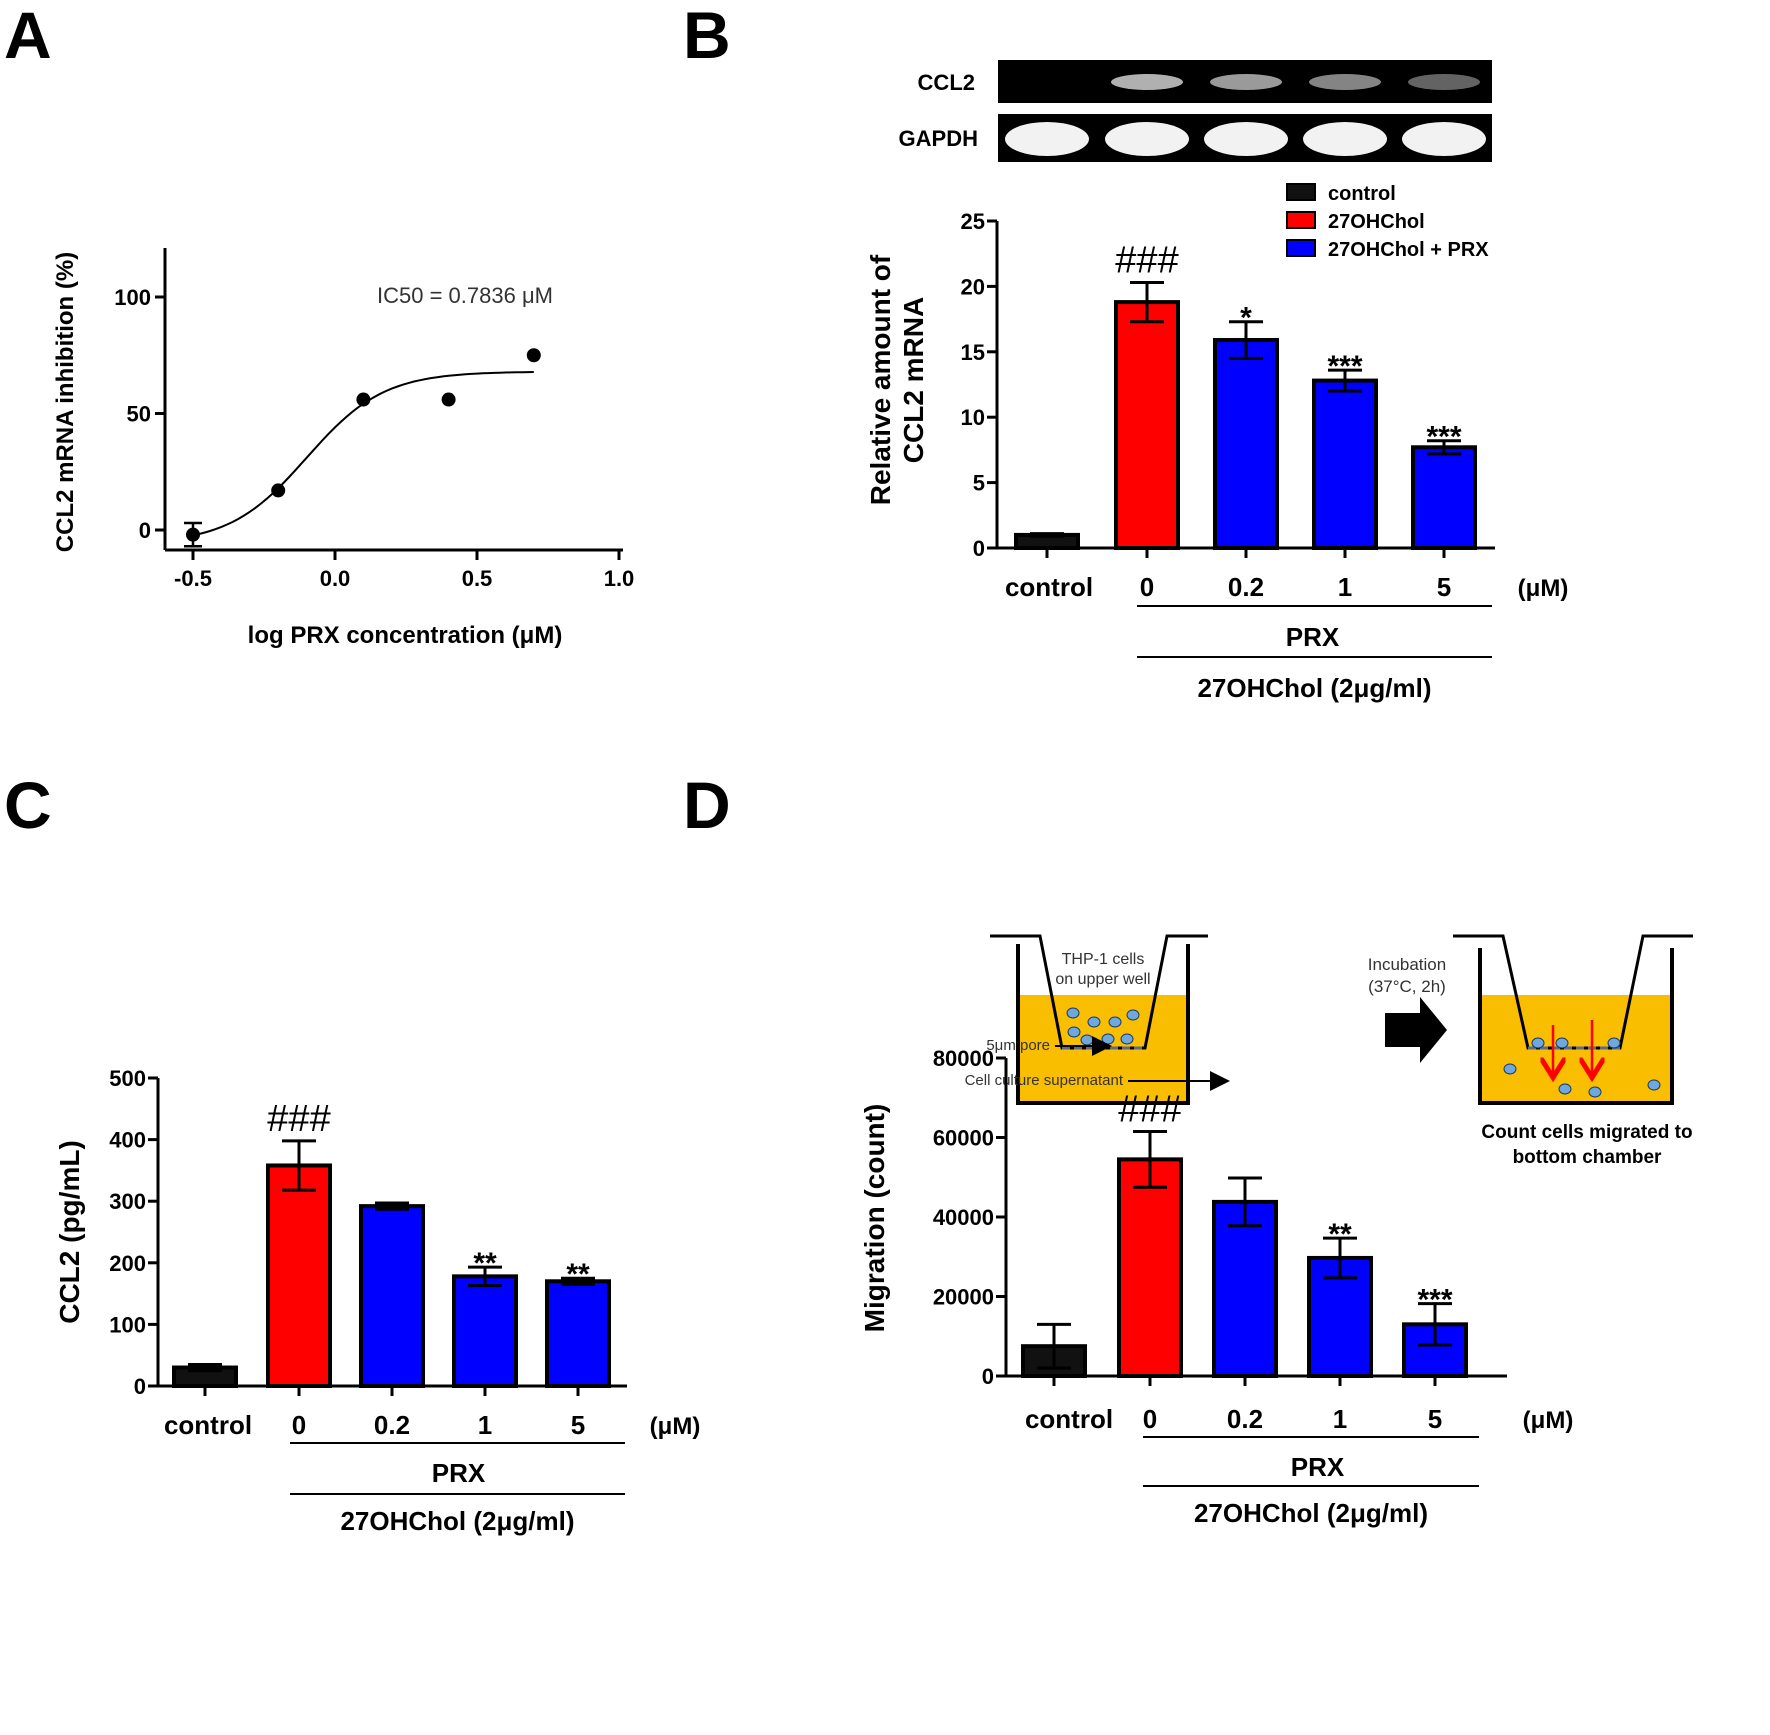 The image size is (1770, 1735). I want to click on y-tick-label: 20, so click(973, 286).